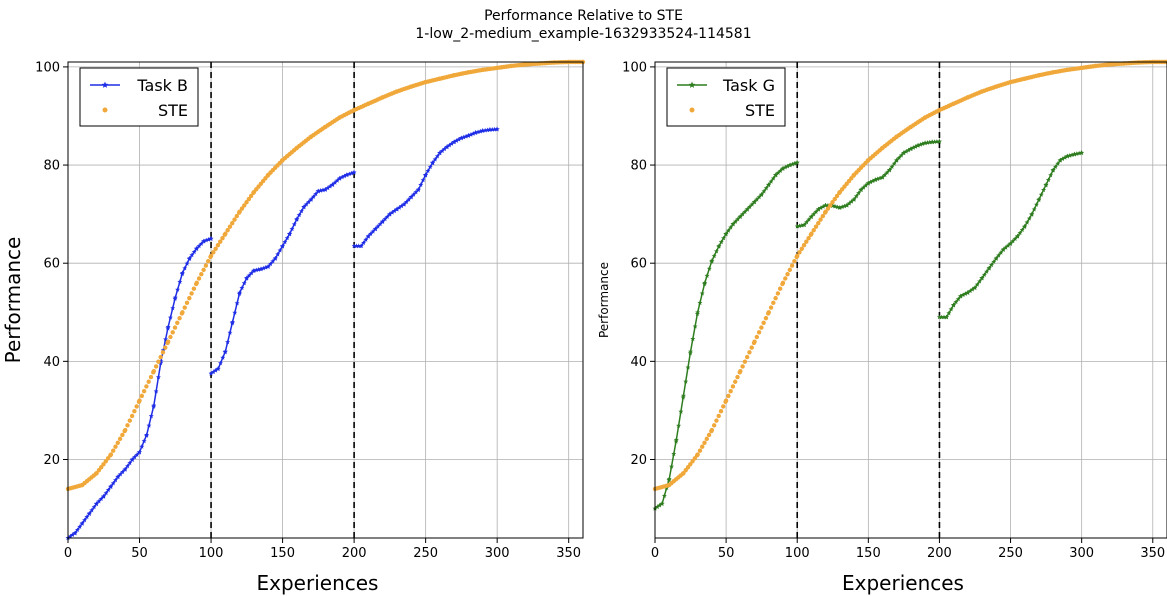 This screenshot has height=596, width=1167. Describe the element at coordinates (748, 85) in the screenshot. I see `legend-entry: Task G` at that location.